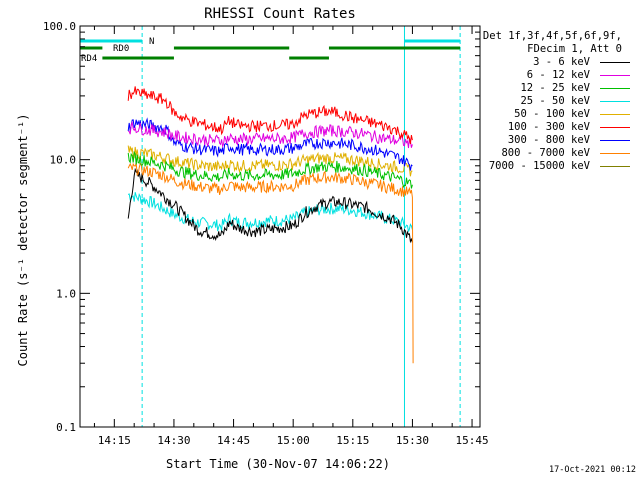 This screenshot has width=640, height=480. What do you see at coordinates (561, 62) in the screenshot?
I see `legend-entry-label: 3 - 6 keV` at bounding box center [561, 62].